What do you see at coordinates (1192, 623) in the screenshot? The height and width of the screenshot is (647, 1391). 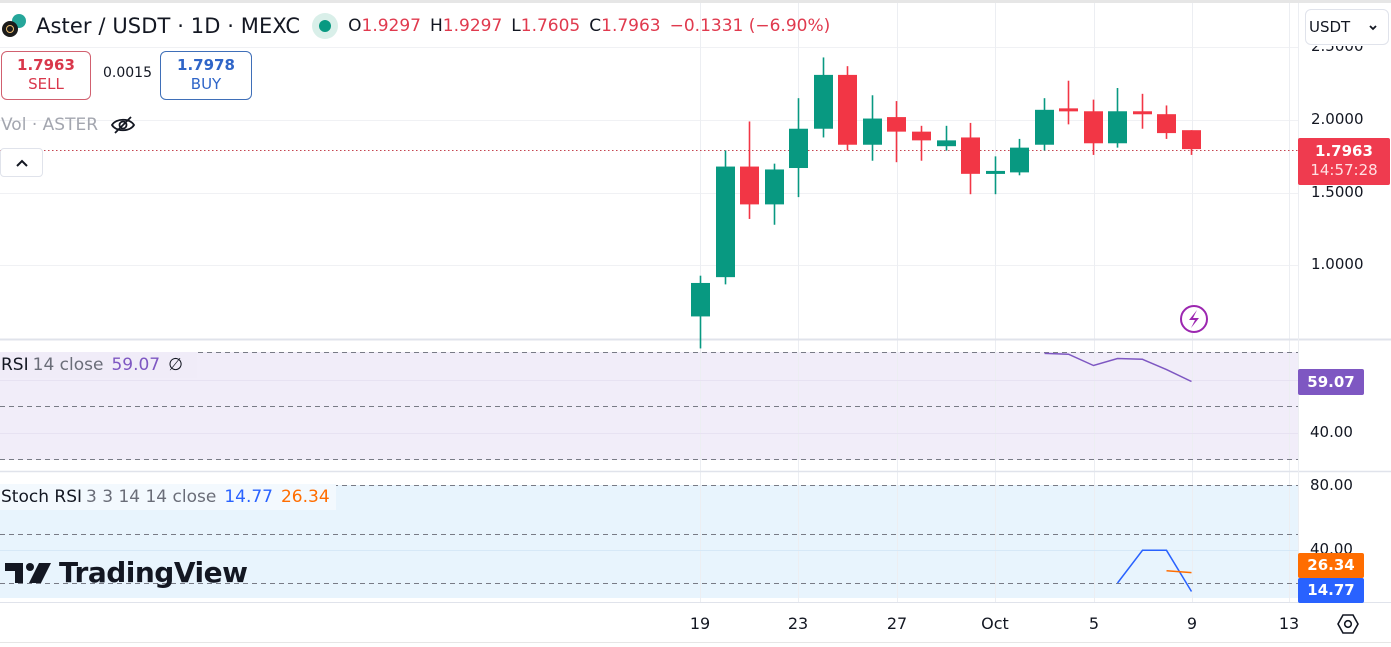 I see `time-axis-label: 9` at bounding box center [1192, 623].